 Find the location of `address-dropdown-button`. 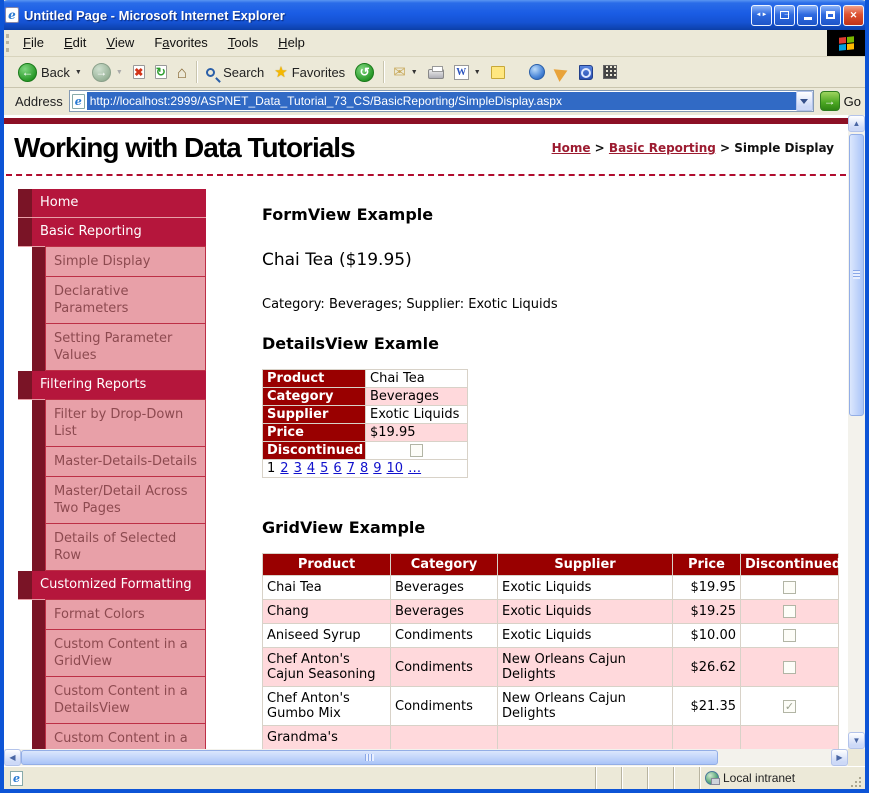

address-dropdown-button is located at coordinates (804, 101).